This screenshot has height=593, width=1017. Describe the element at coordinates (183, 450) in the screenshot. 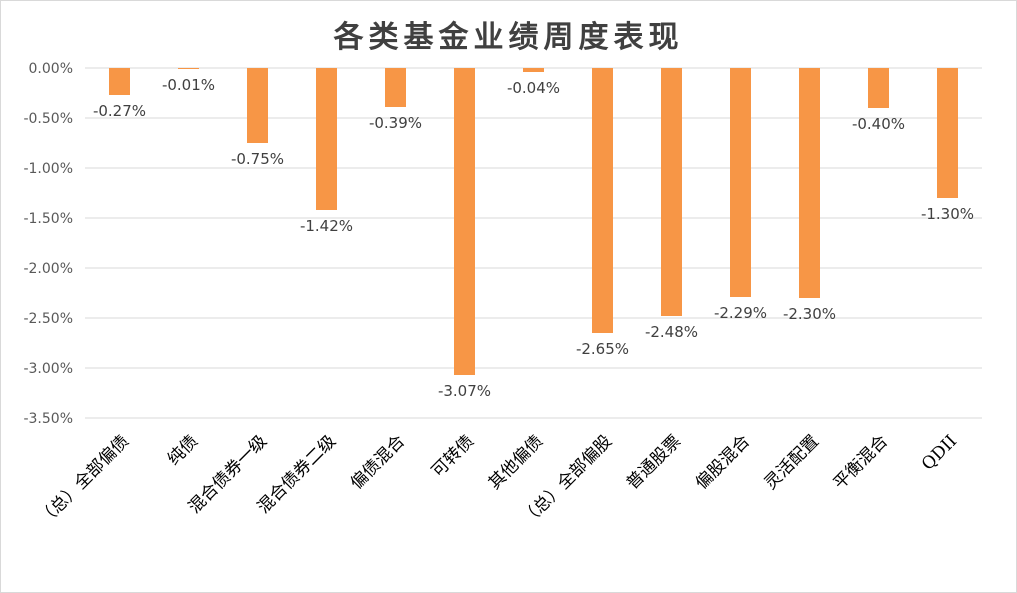

I see `category-label: 纯债` at that location.